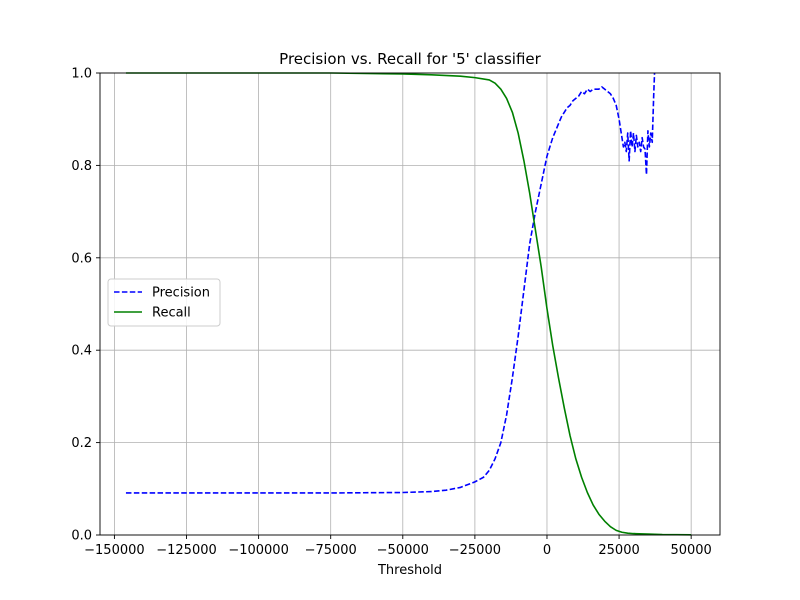 This screenshot has width=800, height=600. I want to click on x-tick-label: 50000, so click(690, 550).